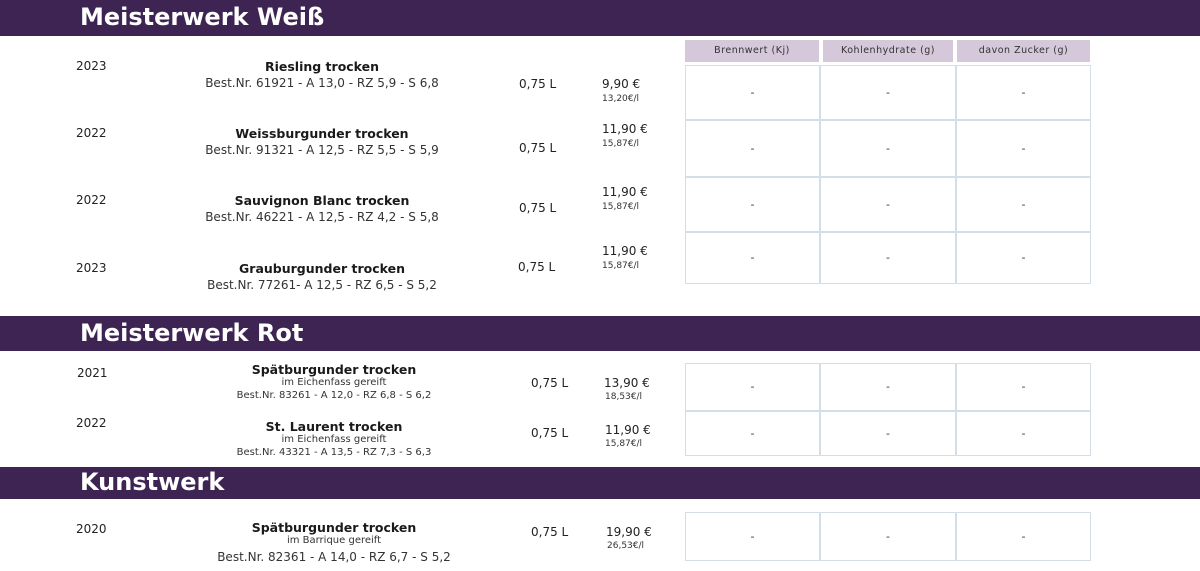 Image resolution: width=1200 pixels, height=571 pixels. Describe the element at coordinates (624, 397) in the screenshot. I see `wine-price-per-liter: 18,53€/l` at that location.